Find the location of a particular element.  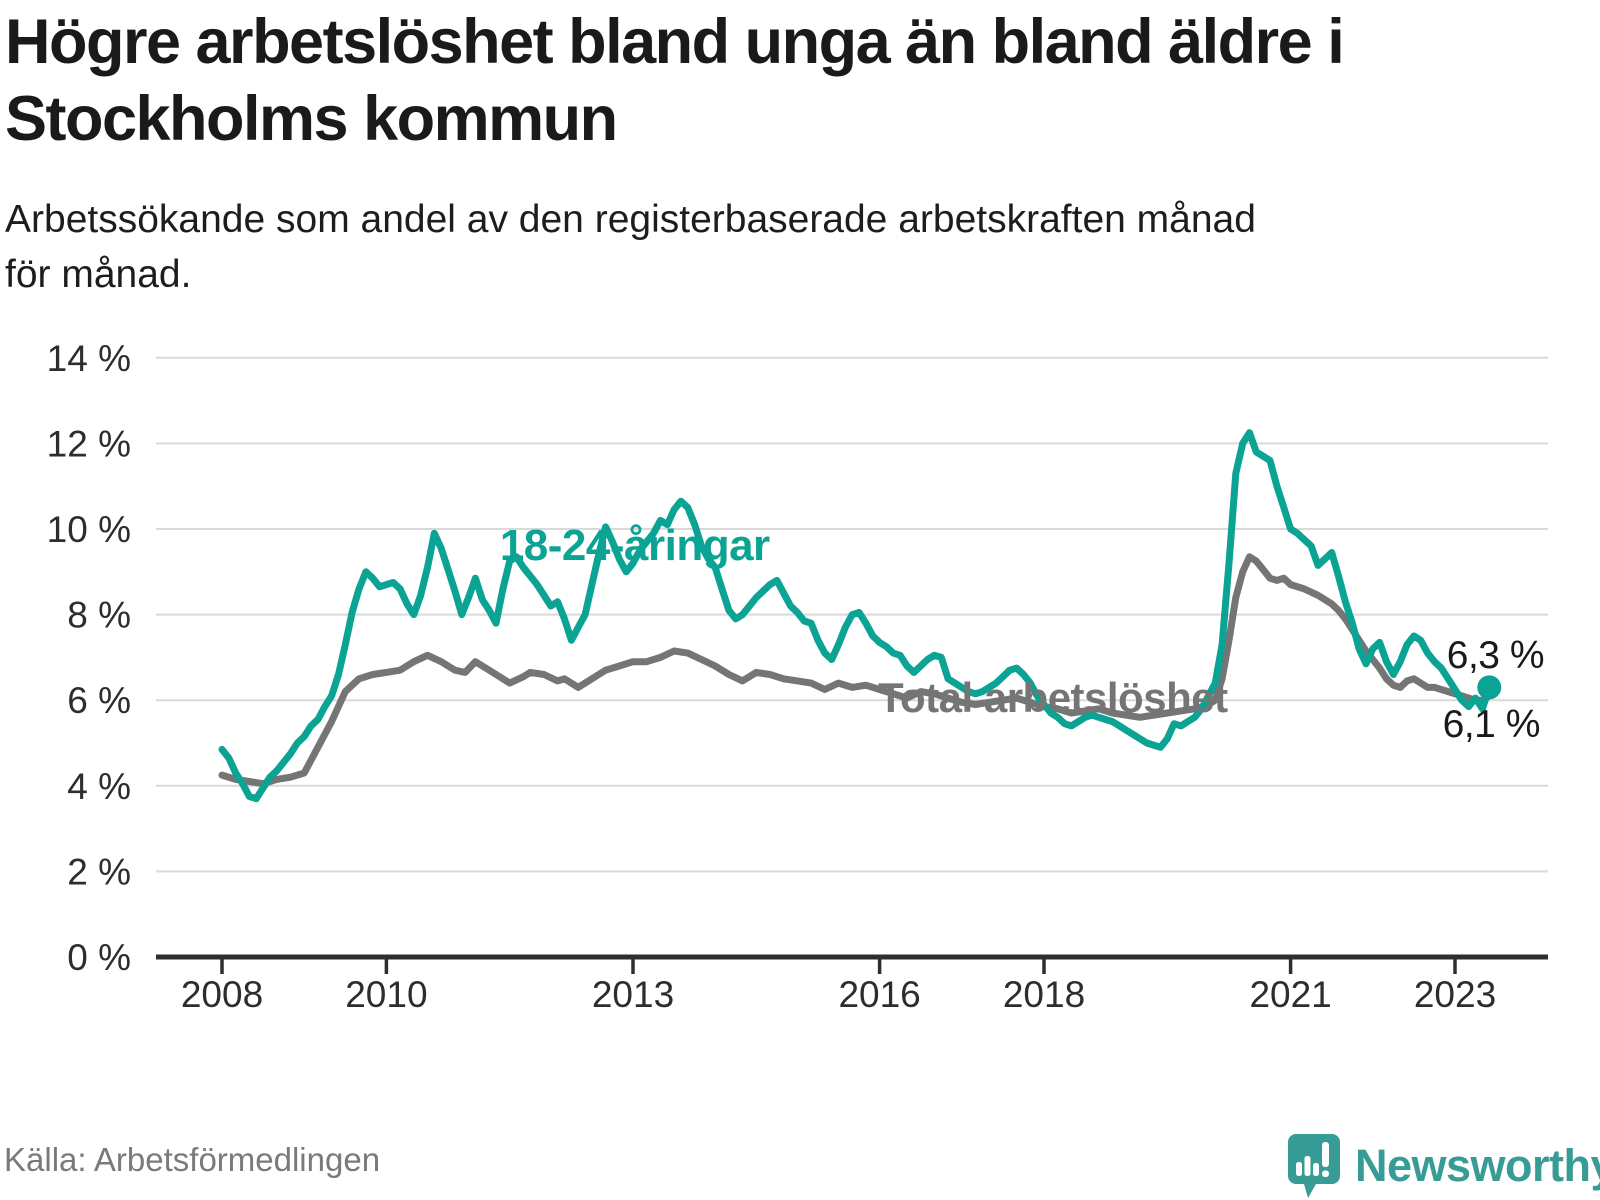

y-axis-label-2: 2 % is located at coordinates (99, 871).